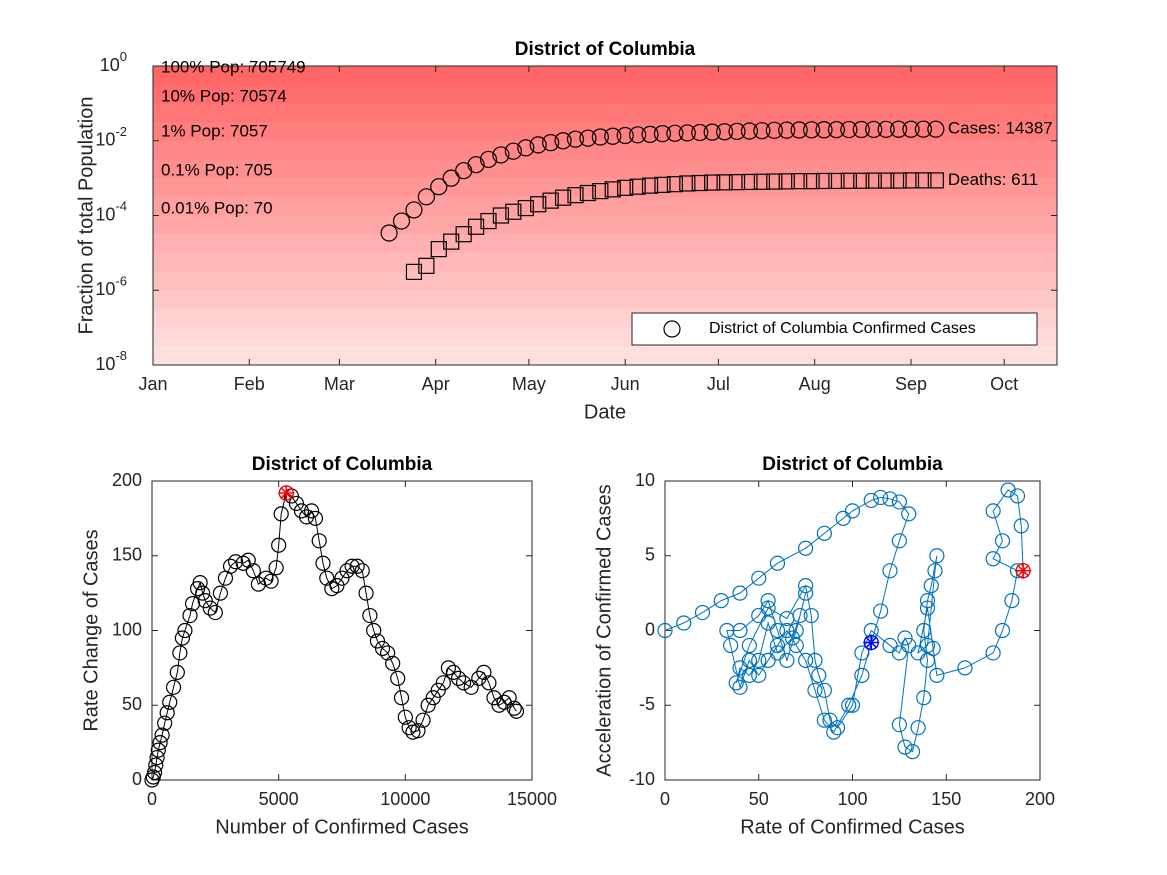 This screenshot has height=875, width=1167. What do you see at coordinates (672, 329) in the screenshot?
I see `legend-marker` at bounding box center [672, 329].